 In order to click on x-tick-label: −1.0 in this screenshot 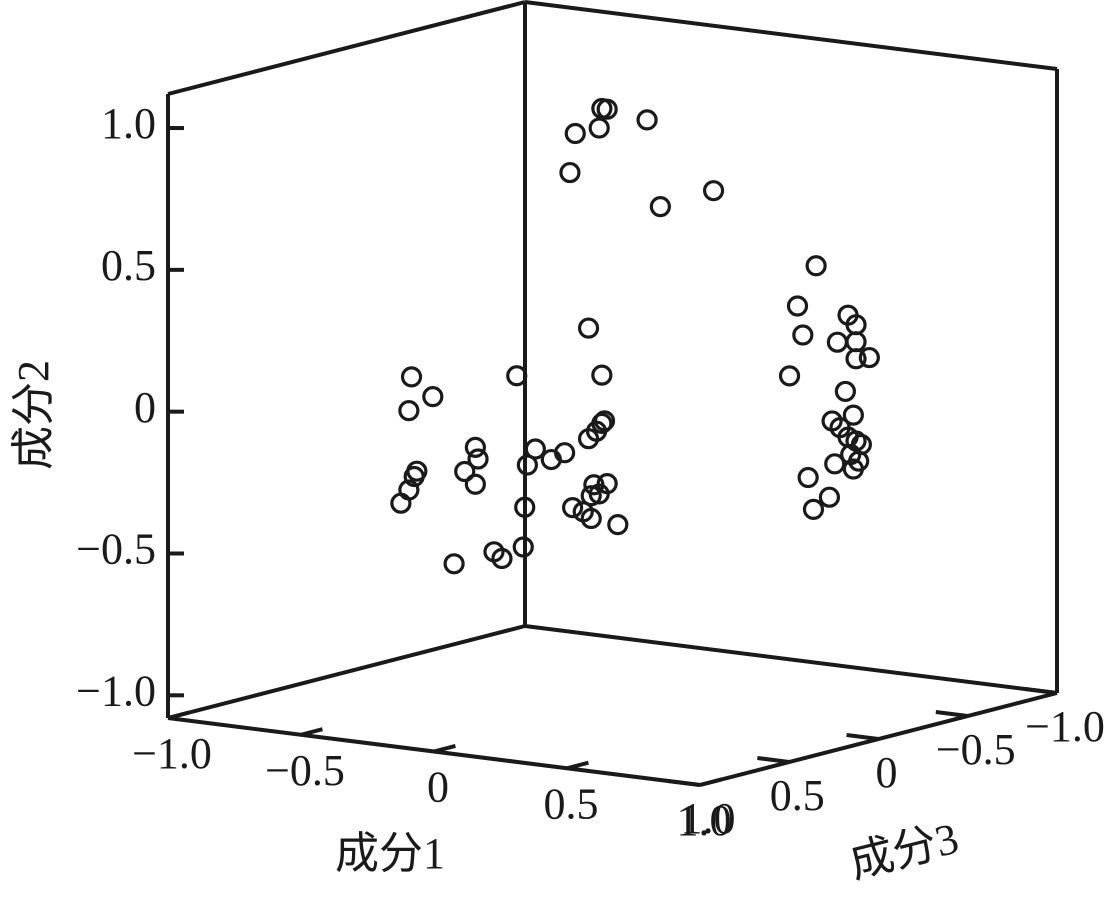, I will do `click(172, 753)`.